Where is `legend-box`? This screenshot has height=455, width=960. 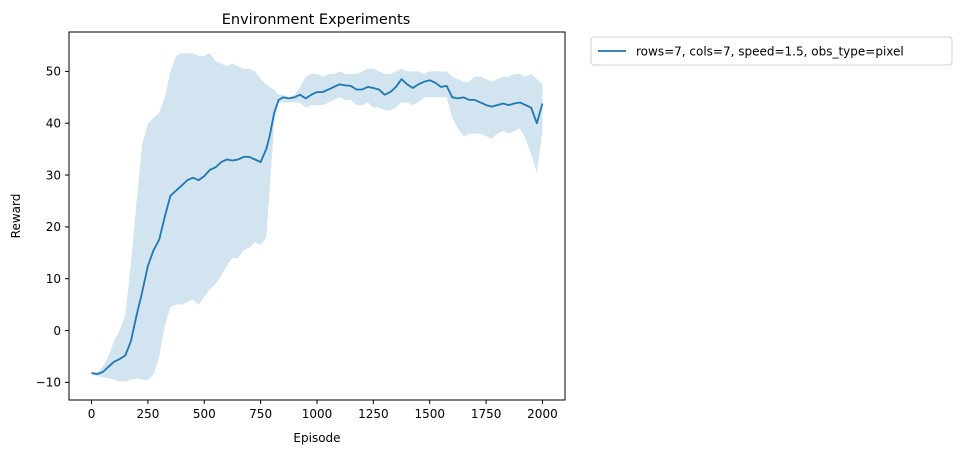 legend-box is located at coordinates (771, 51).